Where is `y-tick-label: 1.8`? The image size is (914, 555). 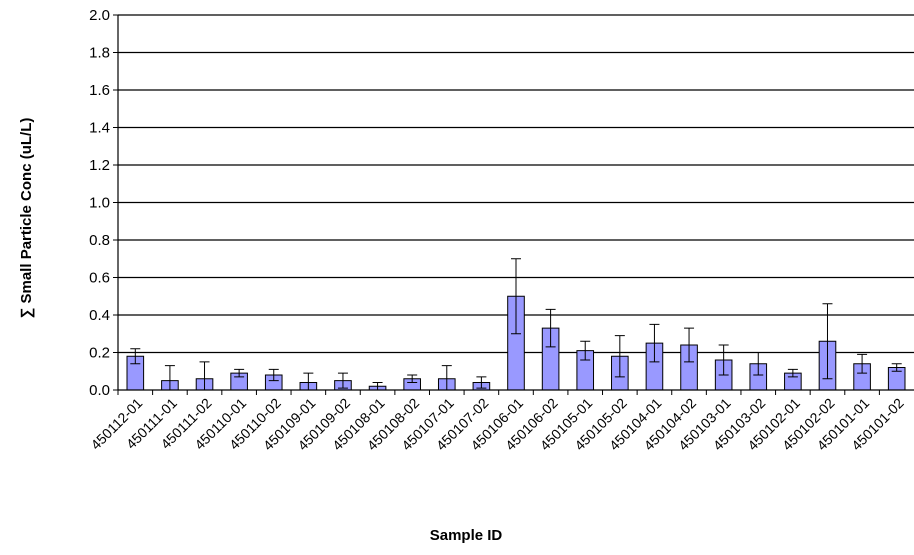 y-tick-label: 1.8 is located at coordinates (99, 53).